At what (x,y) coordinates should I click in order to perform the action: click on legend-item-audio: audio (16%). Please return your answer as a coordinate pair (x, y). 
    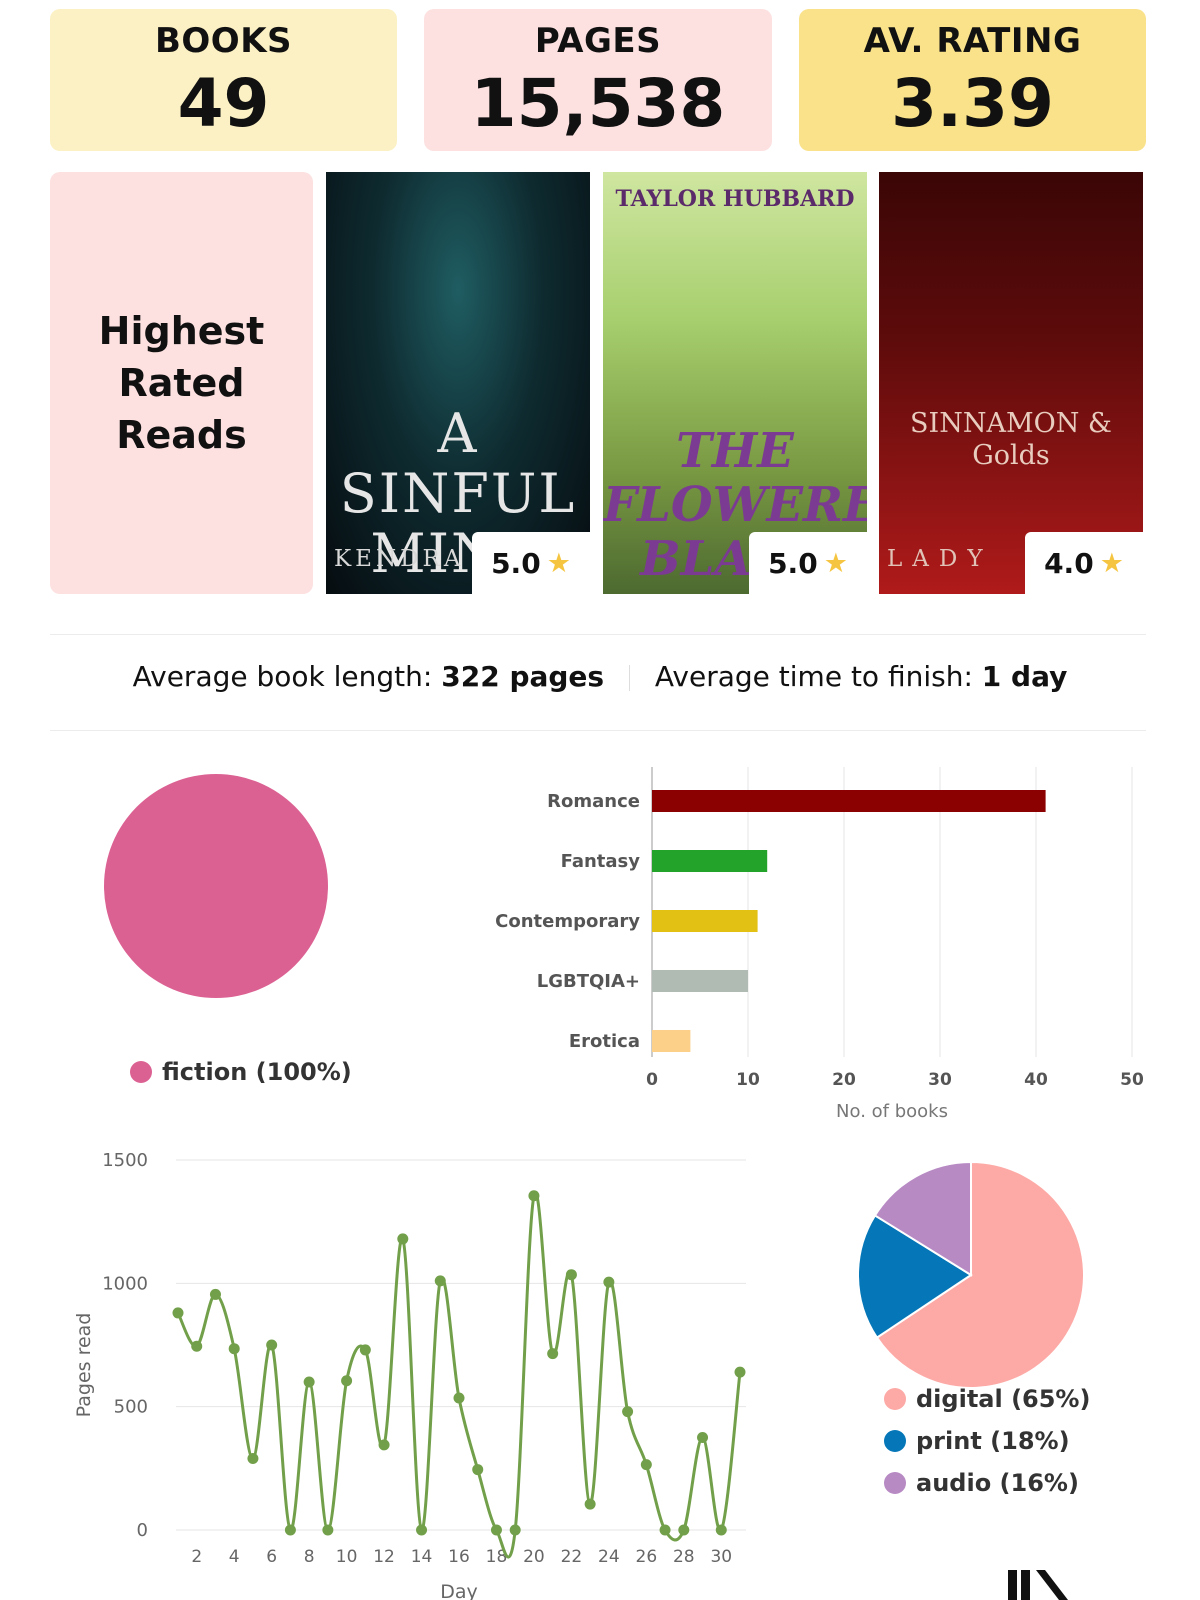
    Looking at the image, I should click on (987, 1483).